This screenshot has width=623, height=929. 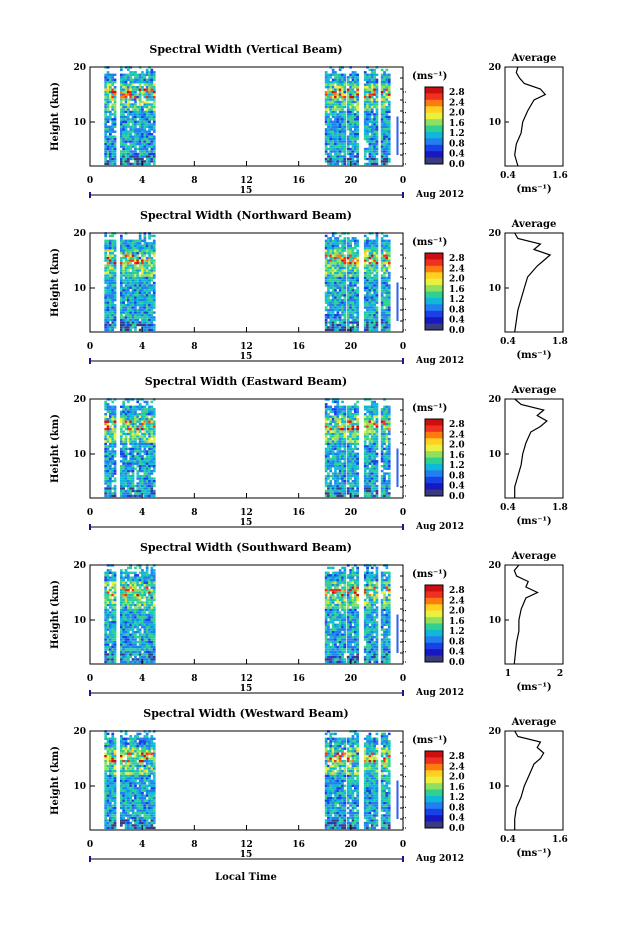 What do you see at coordinates (457, 466) in the screenshot?
I see `colorbar-tick-label: 1.2` at bounding box center [457, 466].